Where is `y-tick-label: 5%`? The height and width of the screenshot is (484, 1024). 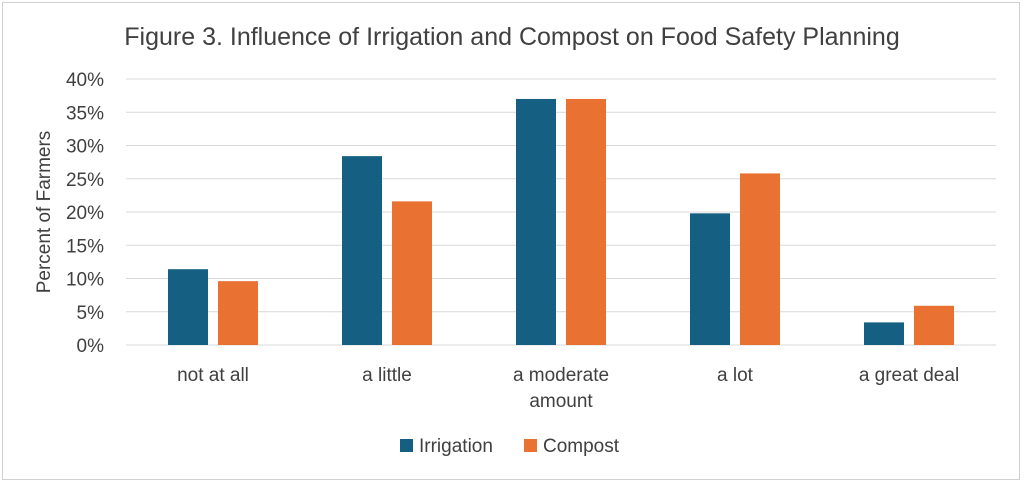
y-tick-label: 5% is located at coordinates (91, 313).